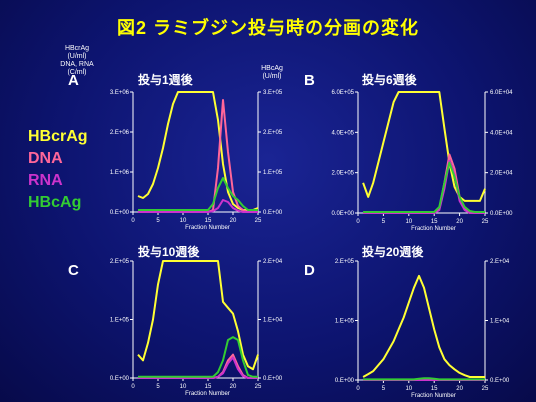 The width and height of the screenshot is (536, 402). I want to click on left-tick-label: 2.0E+05, so click(342, 174).